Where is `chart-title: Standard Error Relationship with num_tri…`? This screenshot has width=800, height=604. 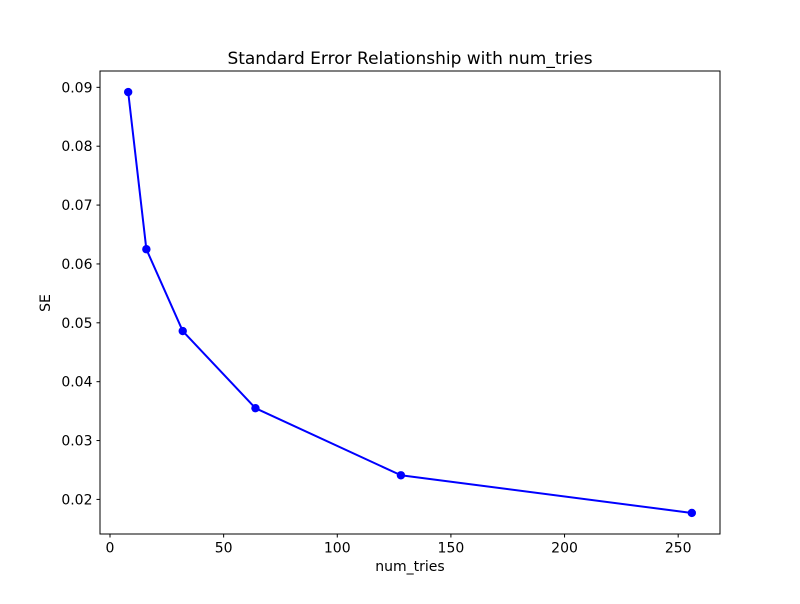 chart-title: Standard Error Relationship with num_tri… is located at coordinates (409, 59).